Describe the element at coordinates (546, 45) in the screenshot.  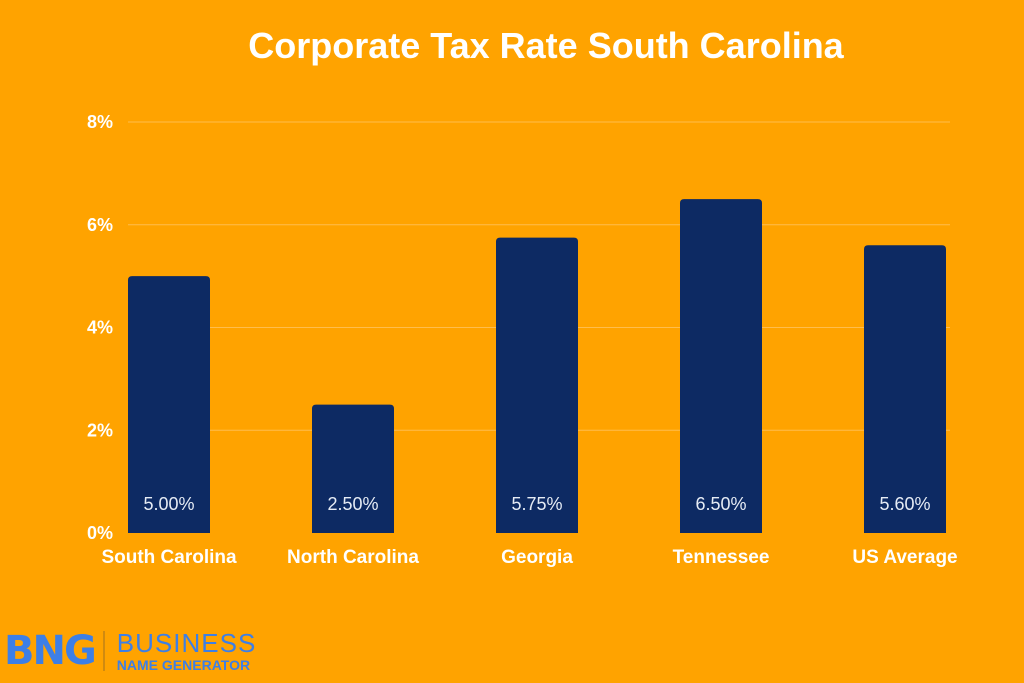
I see `chart-title: Corporate Tax Rate South Carolina` at that location.